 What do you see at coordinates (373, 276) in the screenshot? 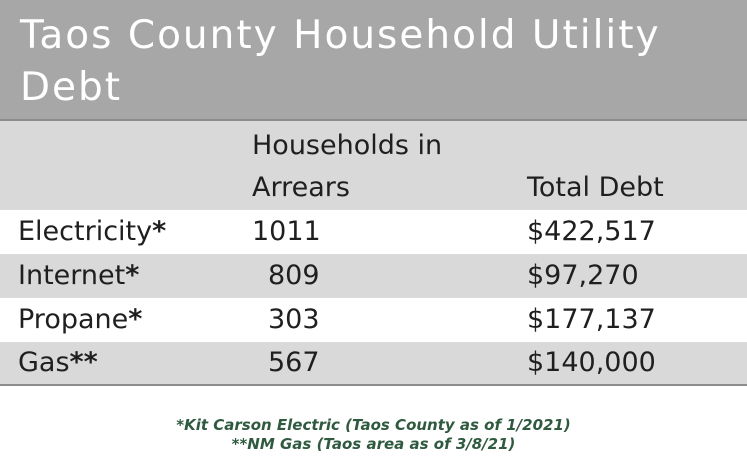
I see `table-row-internet` at bounding box center [373, 276].